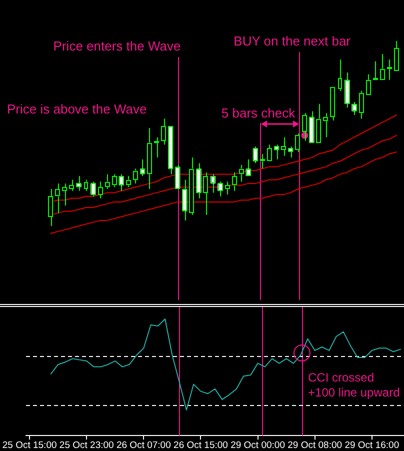 The image size is (404, 451). I want to click on annotation: Price enters the Wave, so click(117, 46).